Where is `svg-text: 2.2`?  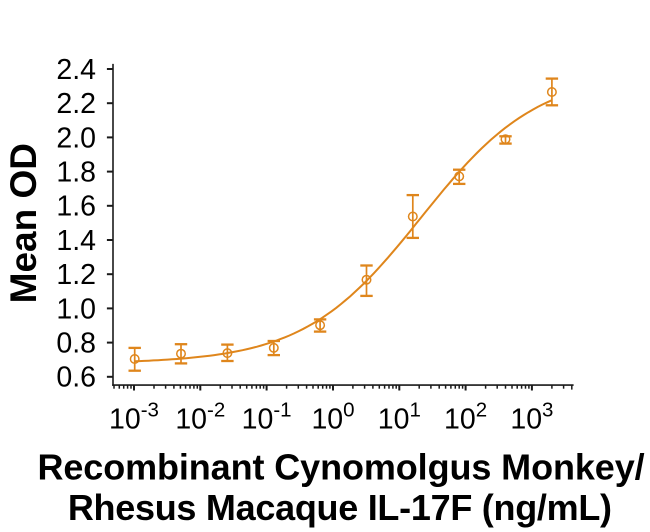 svg-text: 2.2 is located at coordinates (76, 104).